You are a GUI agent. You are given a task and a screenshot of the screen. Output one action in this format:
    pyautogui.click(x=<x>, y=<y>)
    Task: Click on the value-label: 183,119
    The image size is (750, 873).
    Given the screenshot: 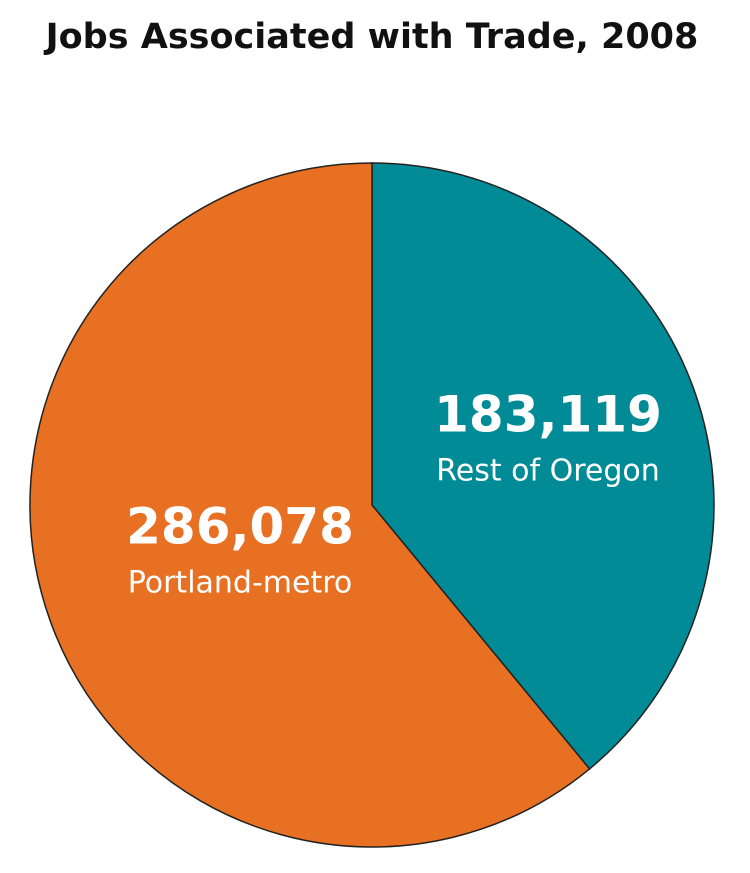 What is the action you would take?
    pyautogui.click(x=548, y=415)
    